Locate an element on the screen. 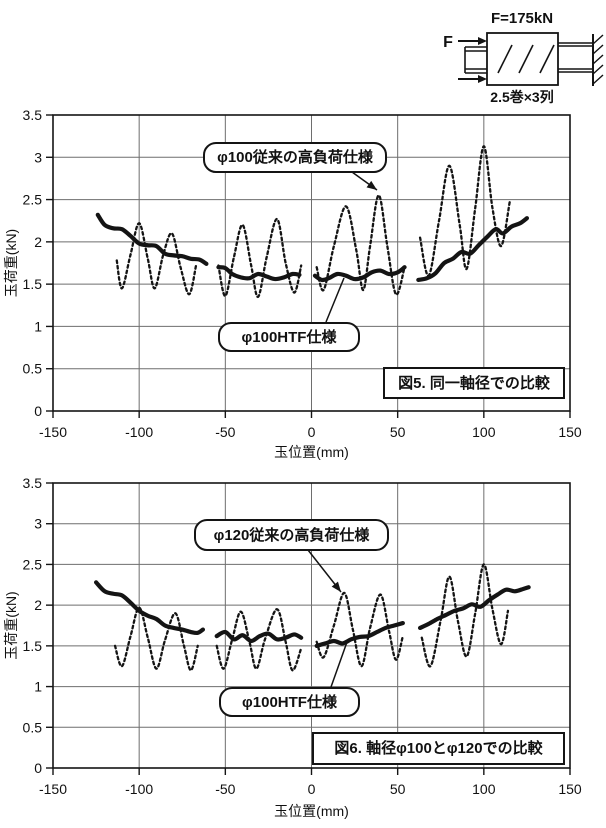 The height and width of the screenshot is (828, 606). ball-nut-body is located at coordinates (522, 59).